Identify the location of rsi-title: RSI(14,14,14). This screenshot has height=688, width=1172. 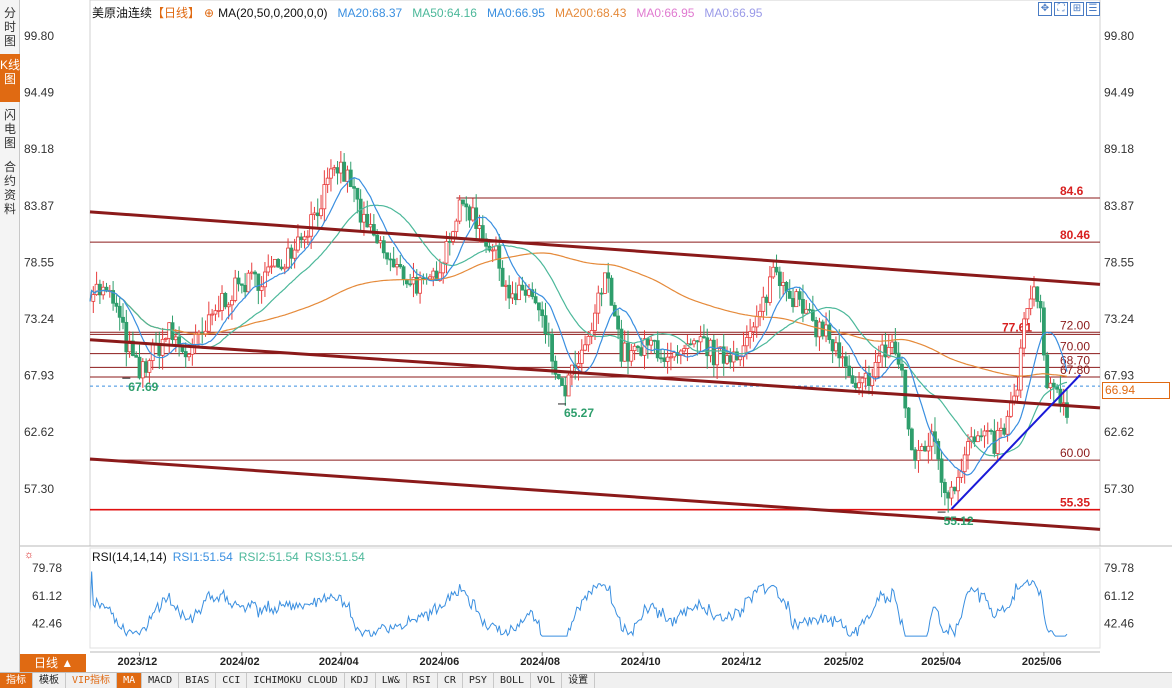
(129, 557).